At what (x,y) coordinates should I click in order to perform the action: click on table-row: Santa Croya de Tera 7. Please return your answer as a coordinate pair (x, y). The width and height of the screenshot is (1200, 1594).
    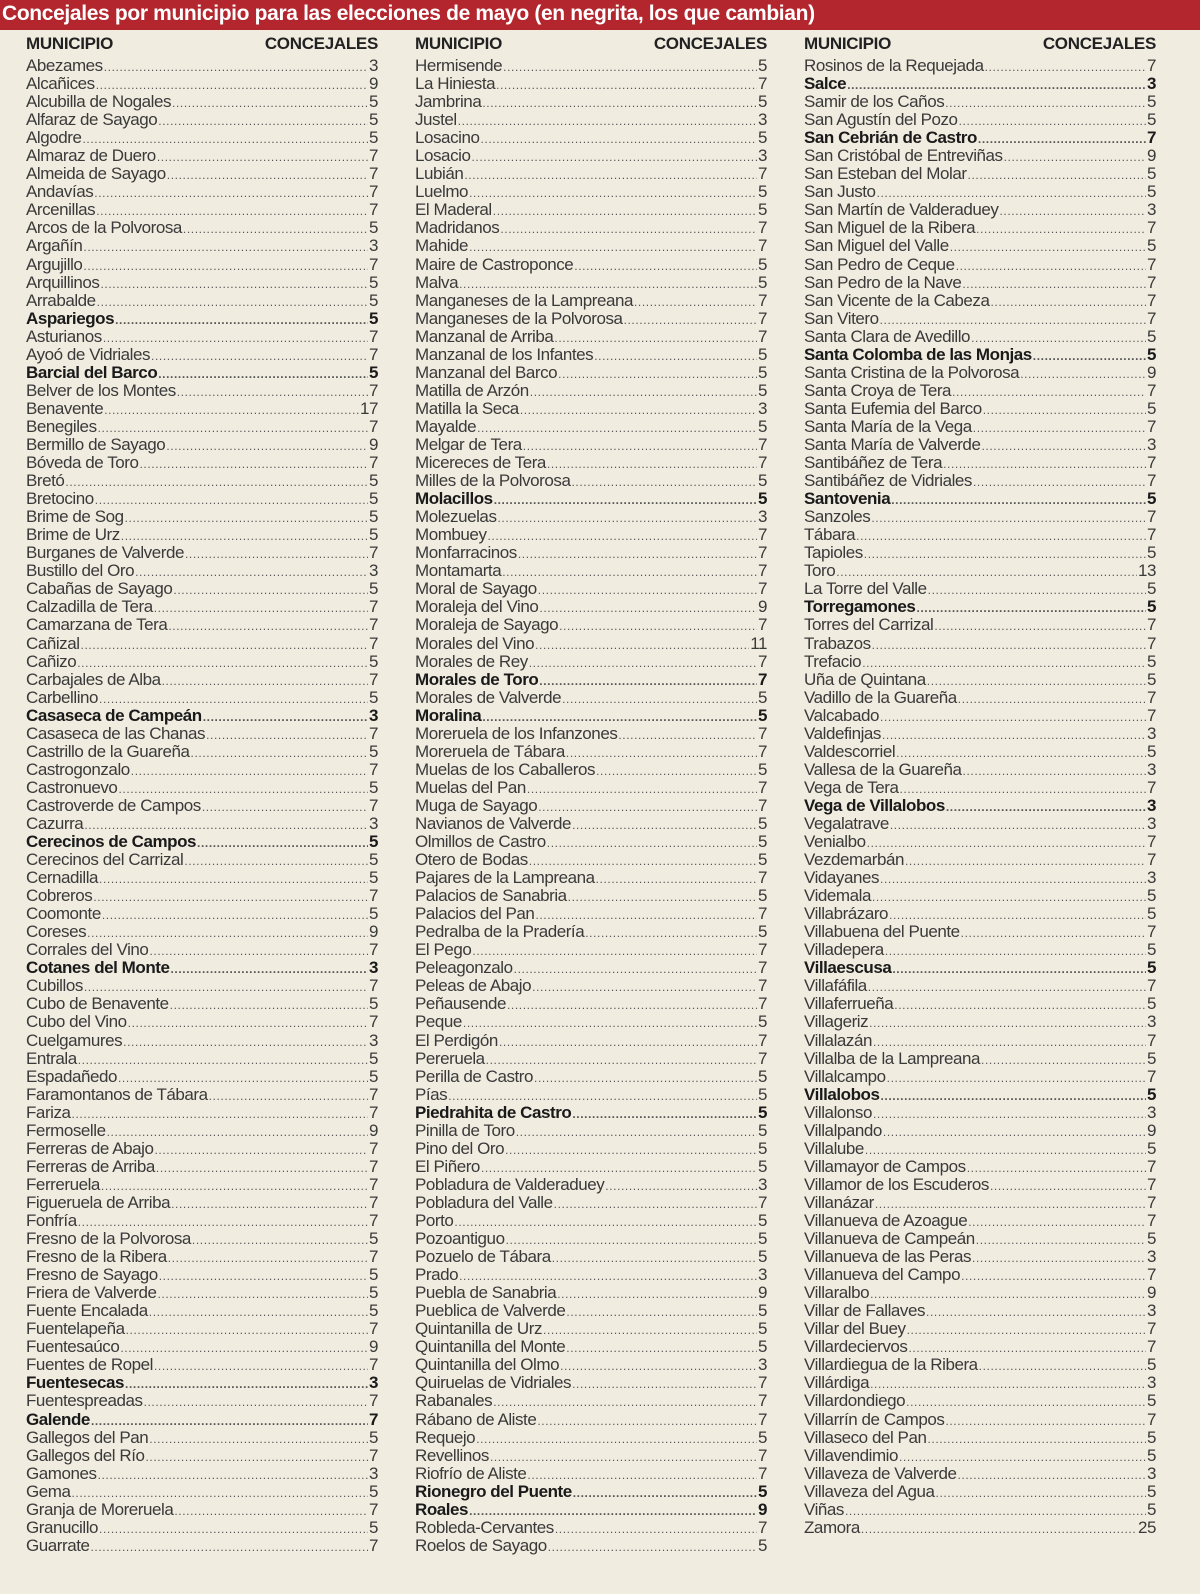
    Looking at the image, I should click on (980, 390).